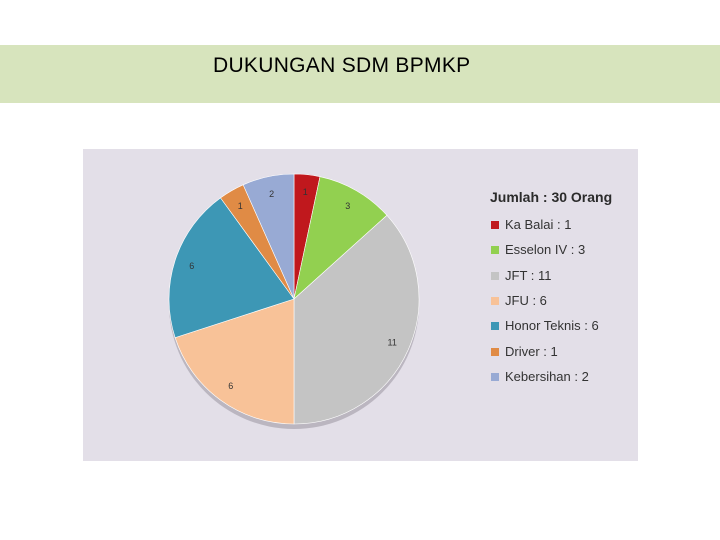  I want to click on legend-label: JFU : 6, so click(526, 300).